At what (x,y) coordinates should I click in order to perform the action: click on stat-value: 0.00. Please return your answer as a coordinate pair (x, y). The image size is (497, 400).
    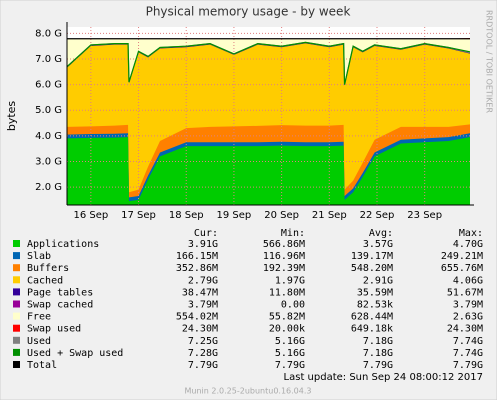
    Looking at the image, I should click on (293, 305).